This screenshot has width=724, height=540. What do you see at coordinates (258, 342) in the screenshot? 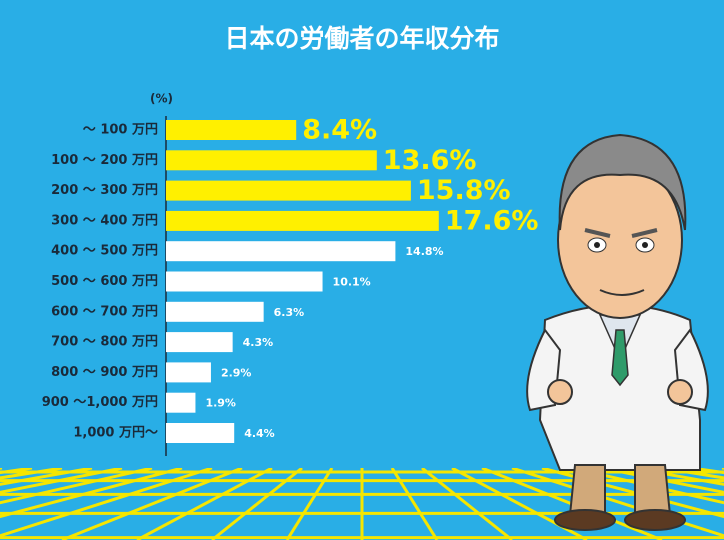
I see `value-label: 4.3%` at bounding box center [258, 342].